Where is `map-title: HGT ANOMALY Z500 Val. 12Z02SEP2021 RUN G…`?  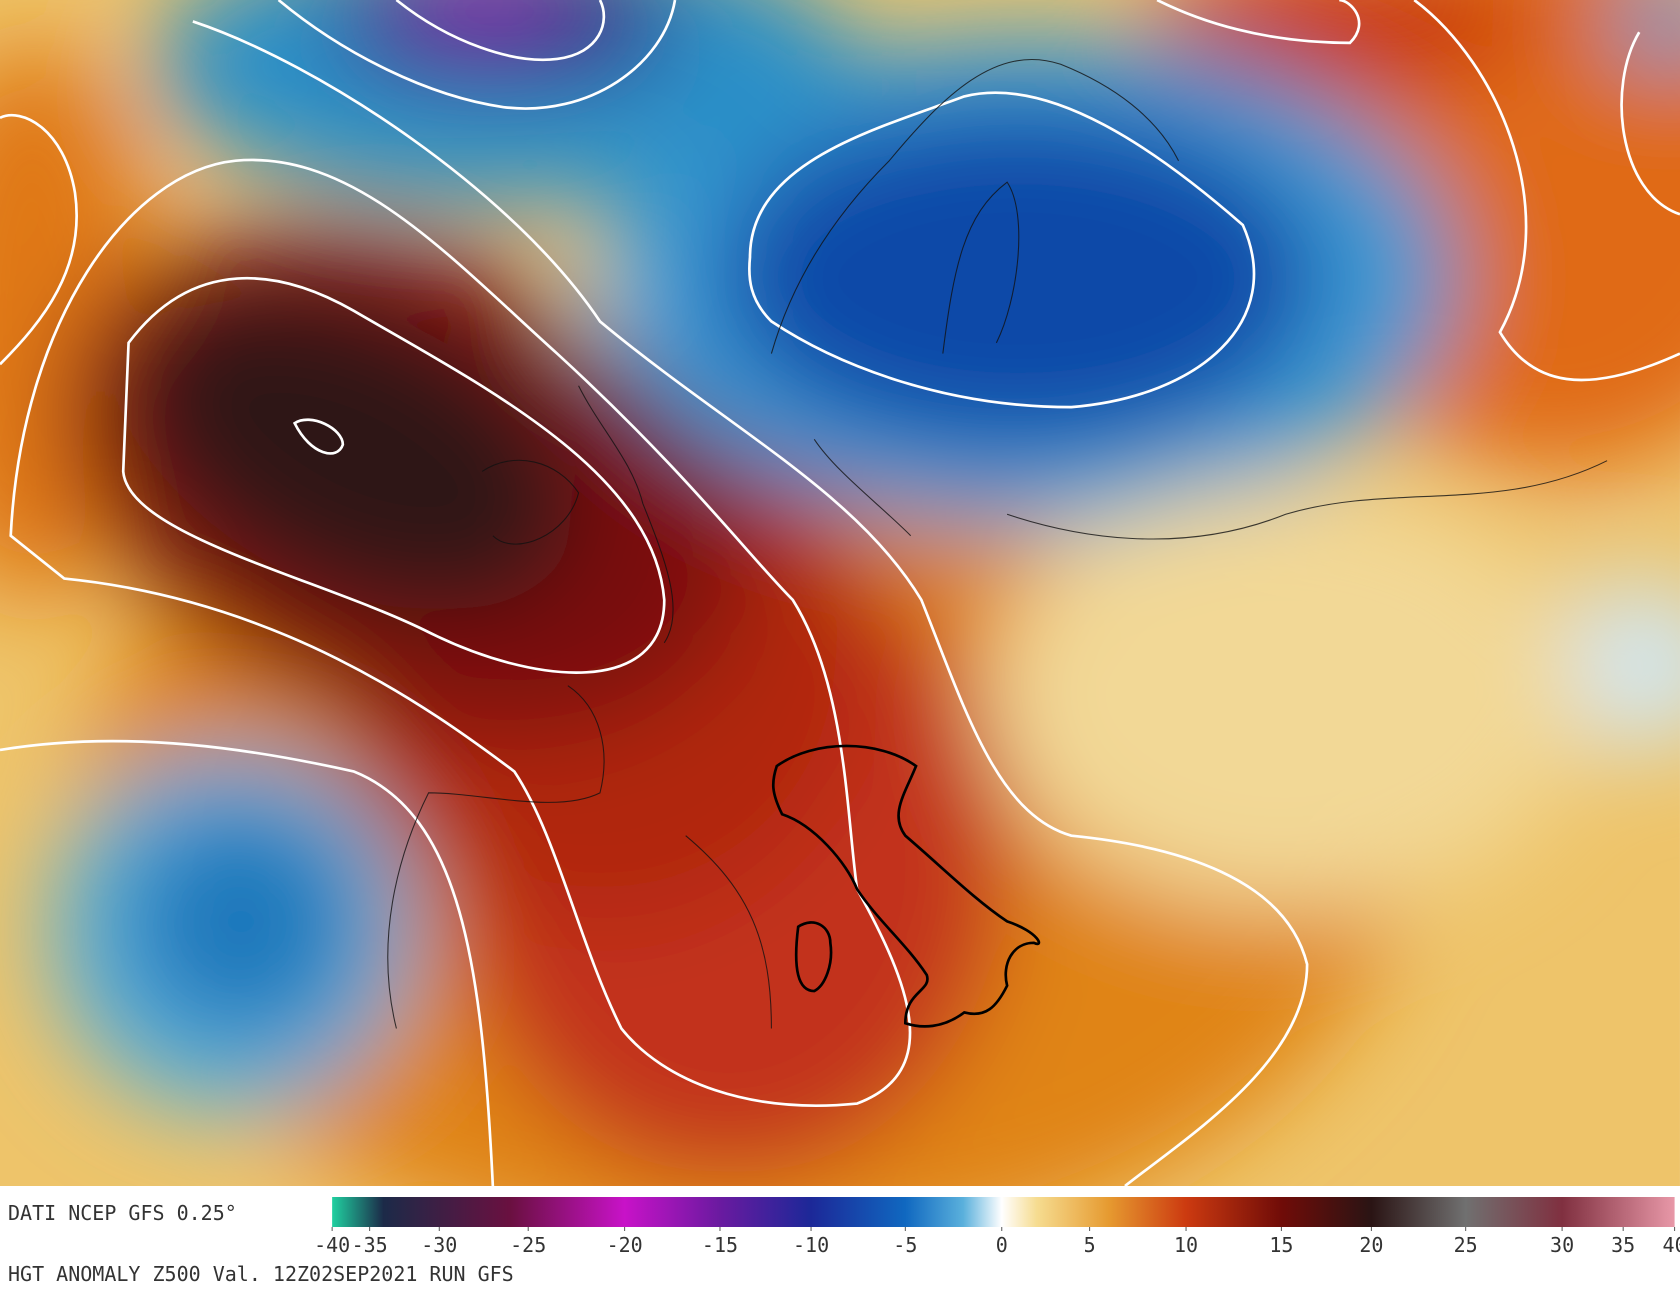
map-title: HGT ANOMALY Z500 Val. 12Z02SEP2021 RUN G… is located at coordinates (261, 1274).